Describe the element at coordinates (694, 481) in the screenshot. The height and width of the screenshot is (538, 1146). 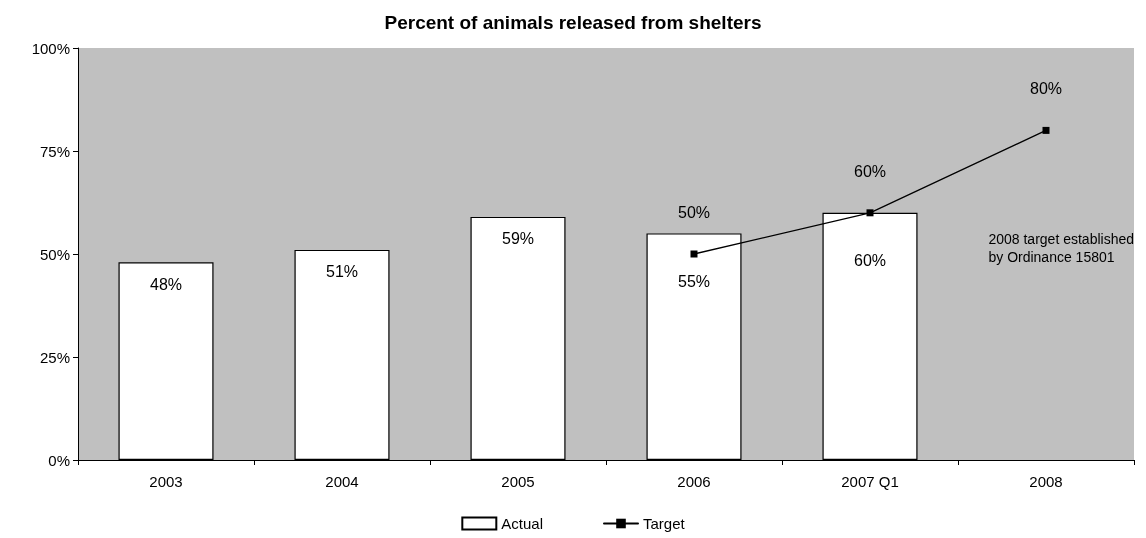
I see `x-tick-label: 2006` at that location.